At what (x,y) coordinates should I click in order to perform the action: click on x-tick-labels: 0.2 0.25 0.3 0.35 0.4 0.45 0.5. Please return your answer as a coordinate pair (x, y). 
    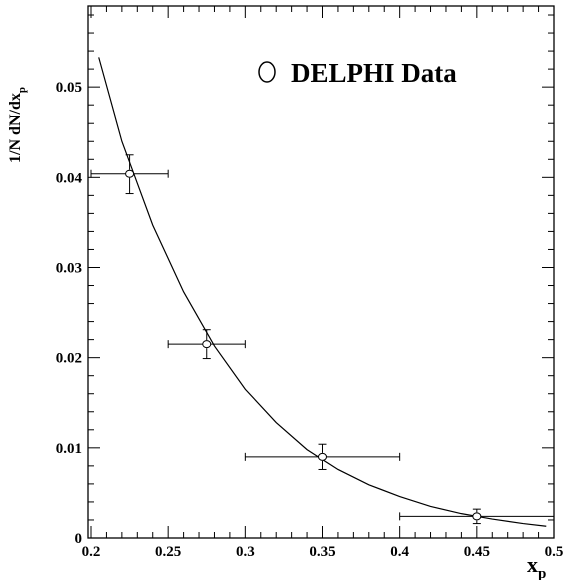
    Looking at the image, I should click on (323, 552).